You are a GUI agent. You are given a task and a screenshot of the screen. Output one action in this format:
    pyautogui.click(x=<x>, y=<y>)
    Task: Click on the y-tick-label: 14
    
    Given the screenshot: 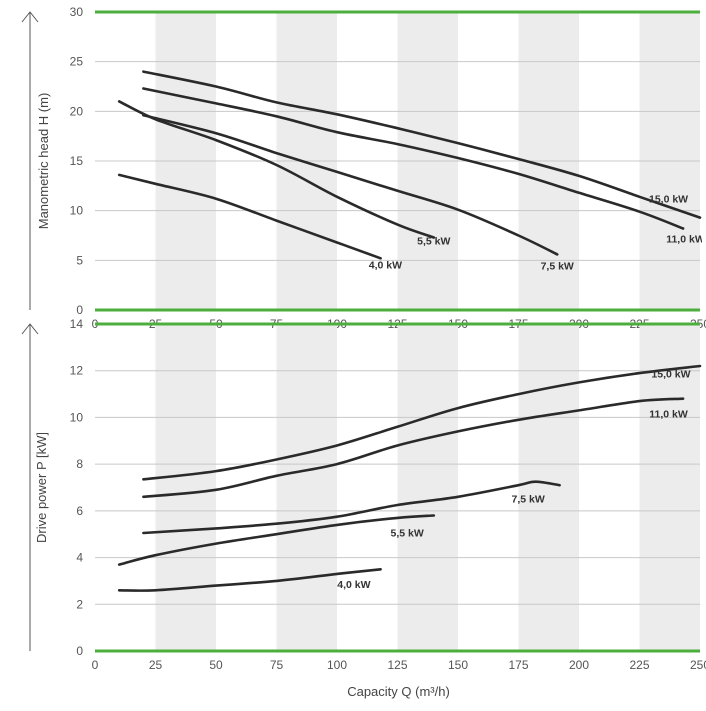 What is the action you would take?
    pyautogui.click(x=77, y=324)
    